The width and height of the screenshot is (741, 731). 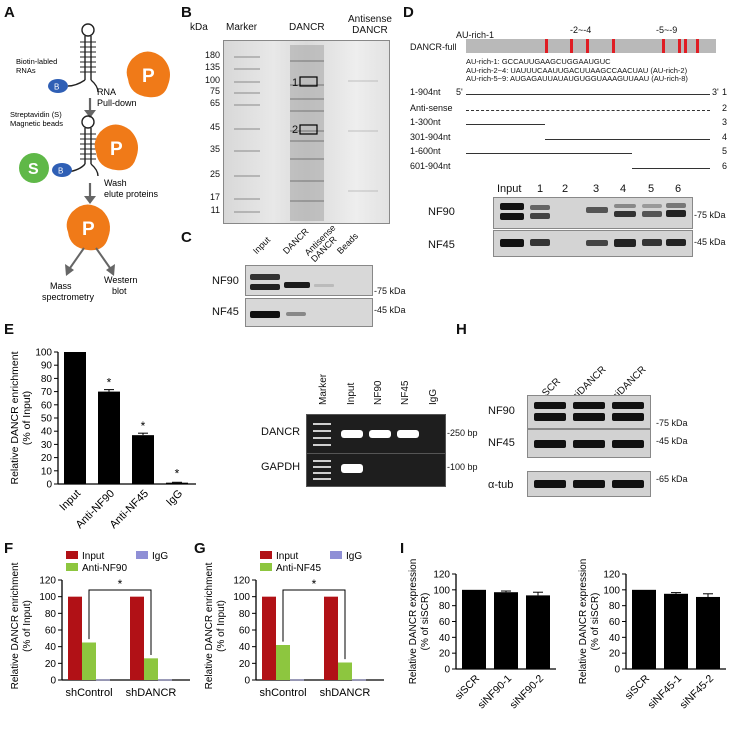 What do you see at coordinates (27, 626) in the screenshot?
I see `f-ylabel-line-2: (% of Input)` at bounding box center [27, 626].